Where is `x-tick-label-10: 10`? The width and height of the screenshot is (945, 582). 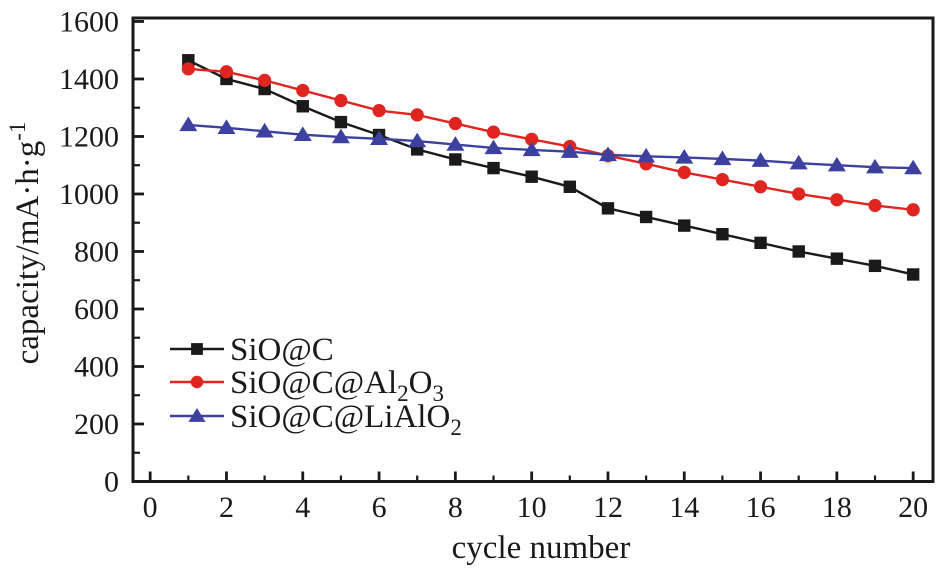
x-tick-label-10: 10 is located at coordinates (532, 507).